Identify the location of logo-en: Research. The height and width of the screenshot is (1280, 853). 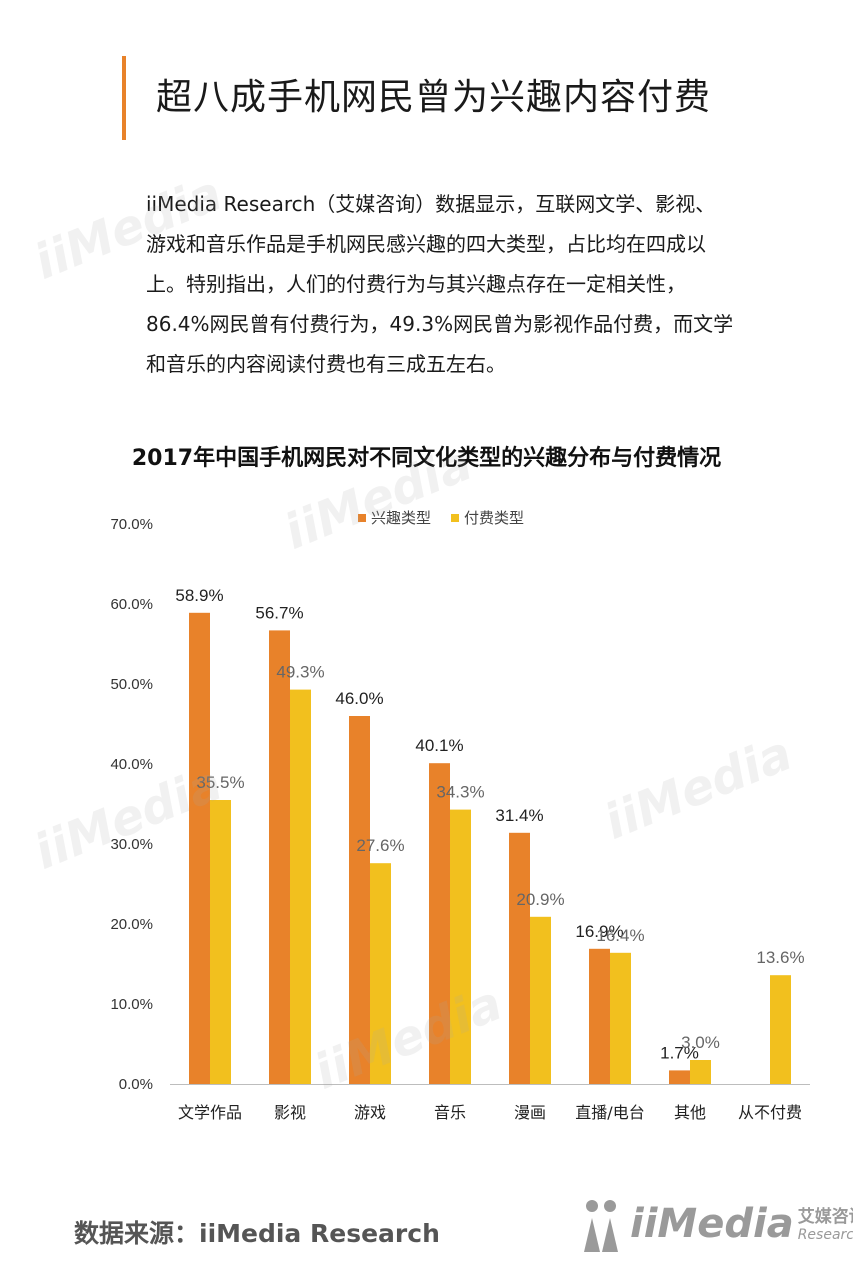
(825, 1235).